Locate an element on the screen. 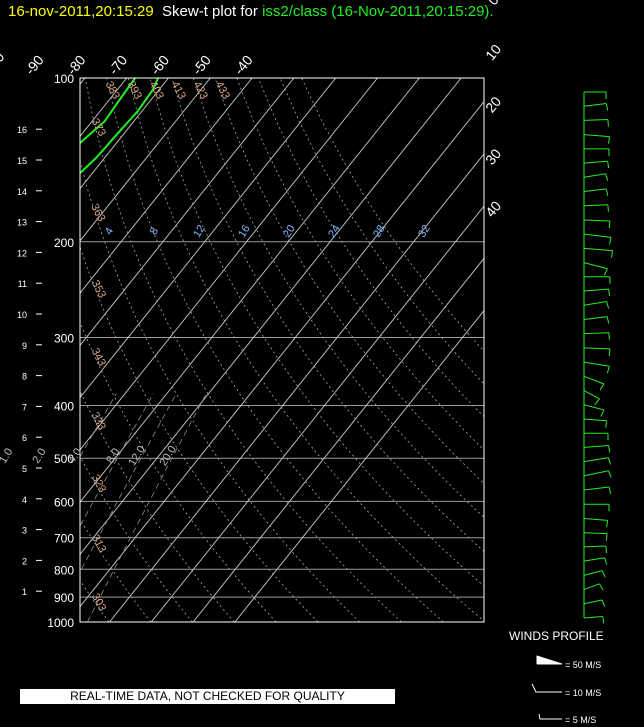 Image resolution: width=644 pixels, height=727 pixels. wind-legend-barb-icon is located at coordinates (546, 688).